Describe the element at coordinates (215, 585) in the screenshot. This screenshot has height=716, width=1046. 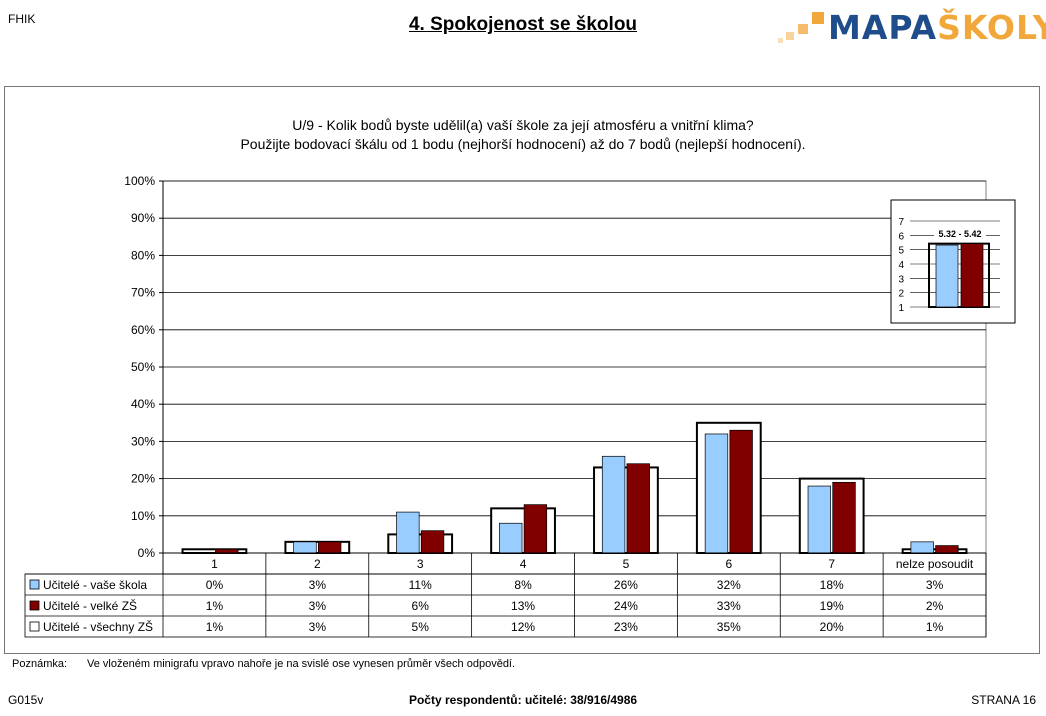
I see `data-label: 0%` at that location.